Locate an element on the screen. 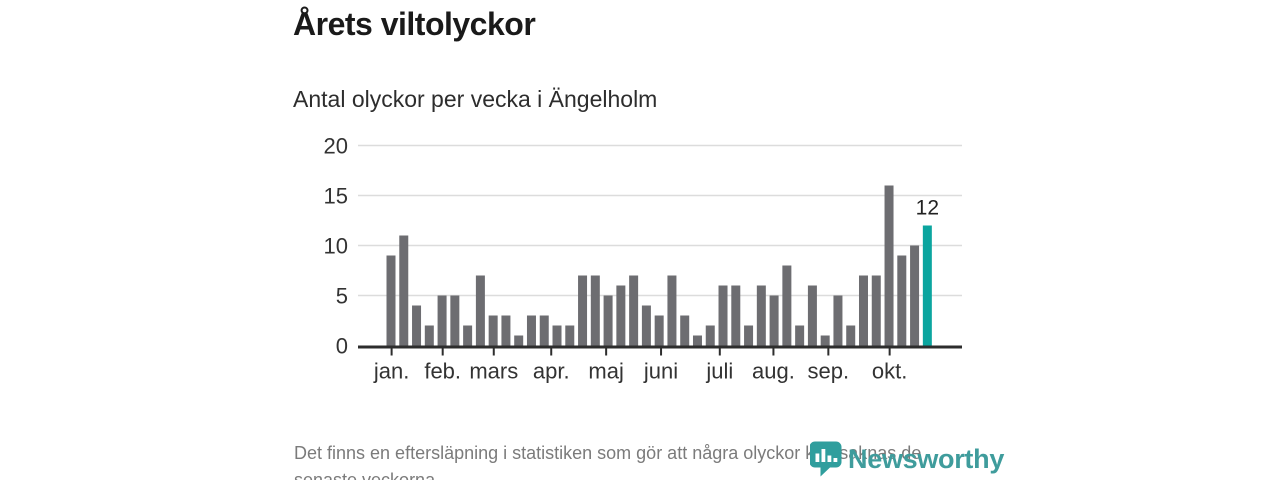 The image size is (1280, 480). y-axis-tick-label: 15 is located at coordinates (336, 196).